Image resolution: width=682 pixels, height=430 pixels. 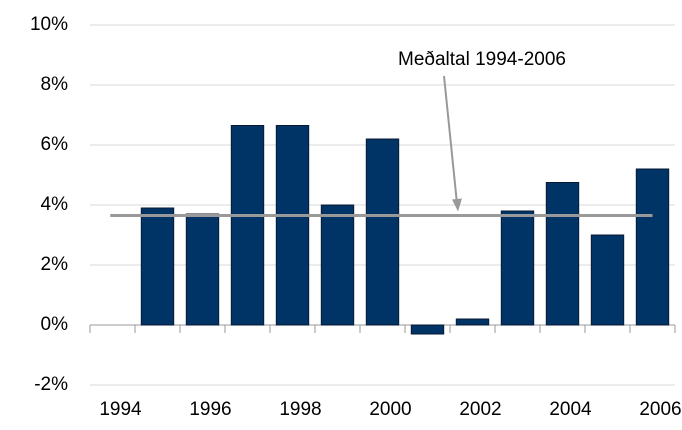 What do you see at coordinates (55, 144) in the screenshot?
I see `y-tick-label: 6%` at bounding box center [55, 144].